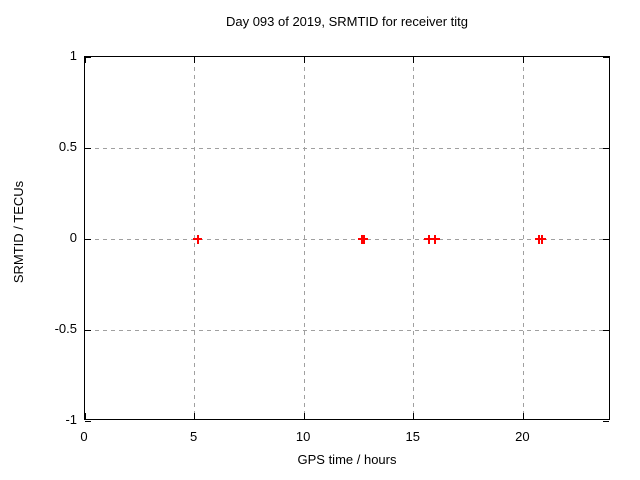  Describe the element at coordinates (67, 146) in the screenshot. I see `y-tick-label: 0.5` at that location.